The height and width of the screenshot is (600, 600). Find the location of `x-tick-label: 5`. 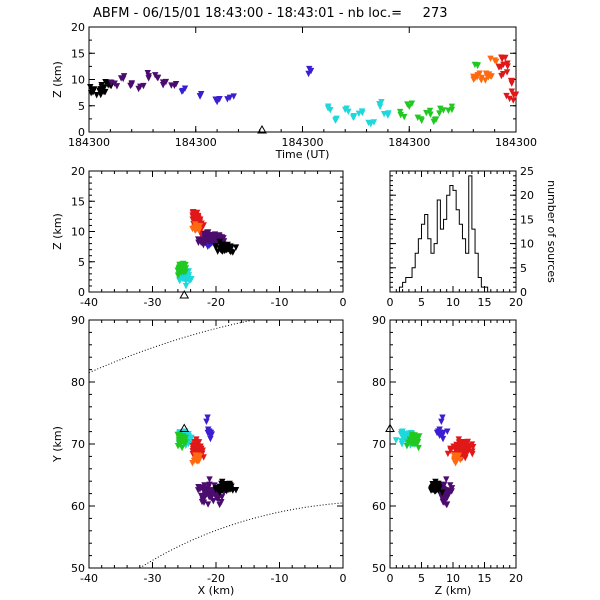

x-tick-label: 5 is located at coordinates (421, 302).